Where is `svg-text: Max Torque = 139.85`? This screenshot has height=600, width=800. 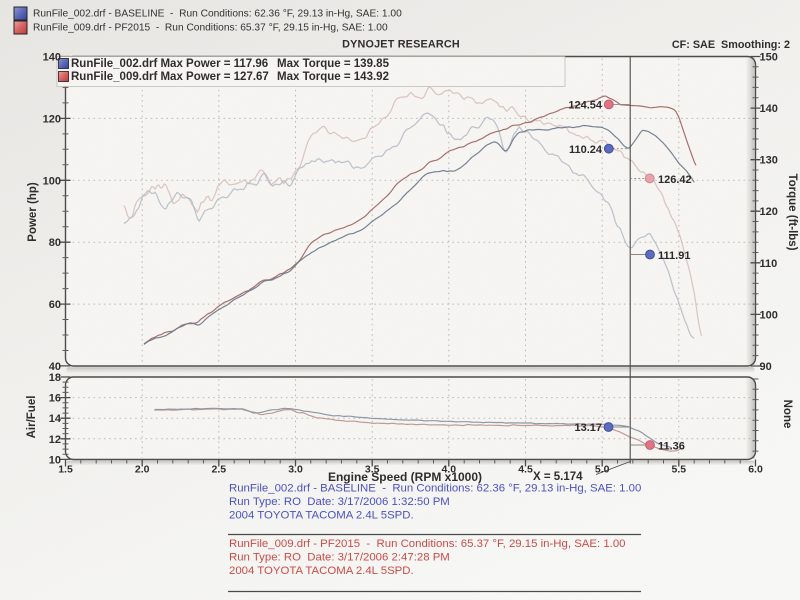
svg-text: Max Torque = 139.85 is located at coordinates (333, 64).